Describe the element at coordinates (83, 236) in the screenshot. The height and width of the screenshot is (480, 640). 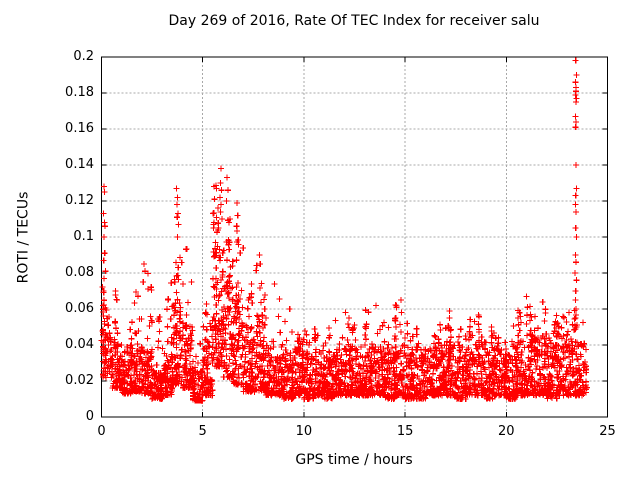
I see `y-tick-label: 0.1` at that location.